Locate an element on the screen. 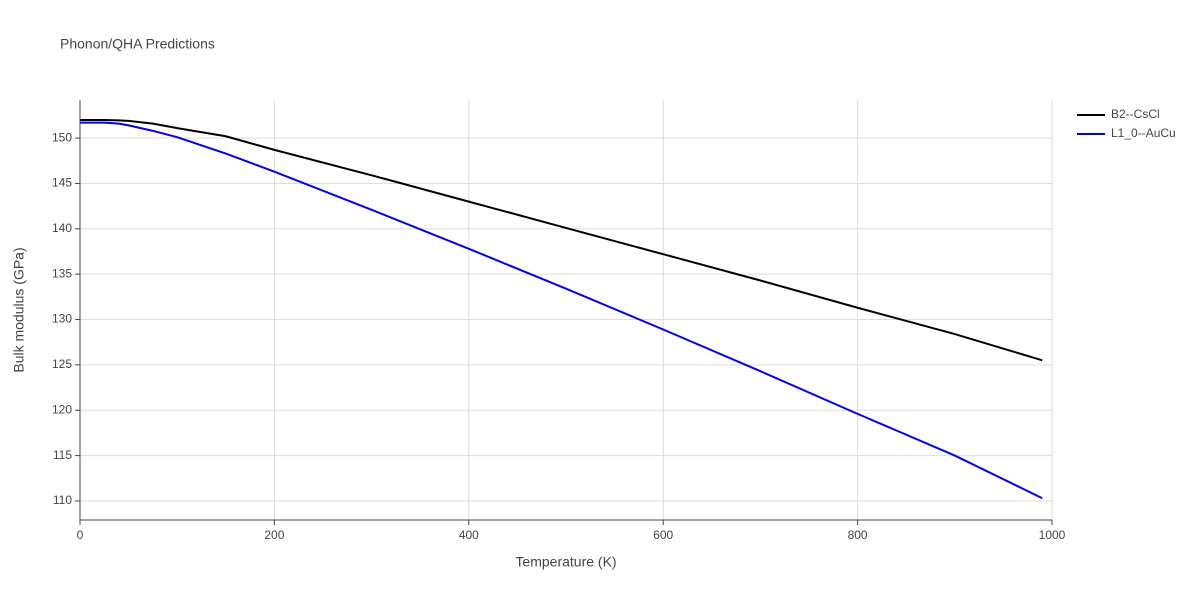 The width and height of the screenshot is (1200, 605). y-tick-label: 135 is located at coordinates (62, 273).